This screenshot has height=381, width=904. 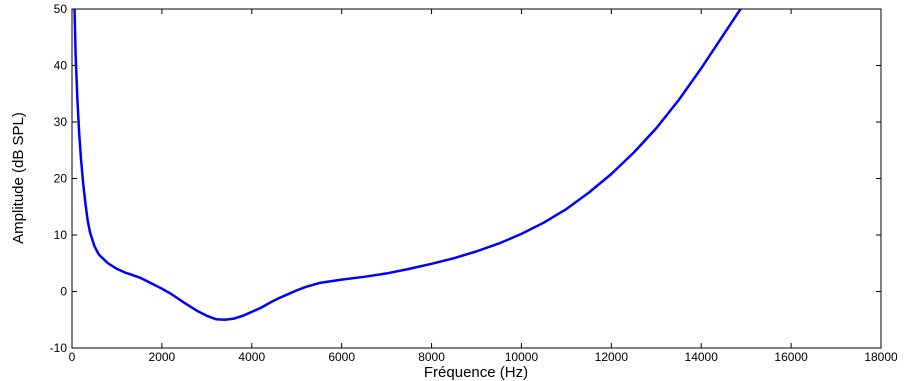 What do you see at coordinates (431, 357) in the screenshot?
I see `x-tick-label: 8000` at bounding box center [431, 357].